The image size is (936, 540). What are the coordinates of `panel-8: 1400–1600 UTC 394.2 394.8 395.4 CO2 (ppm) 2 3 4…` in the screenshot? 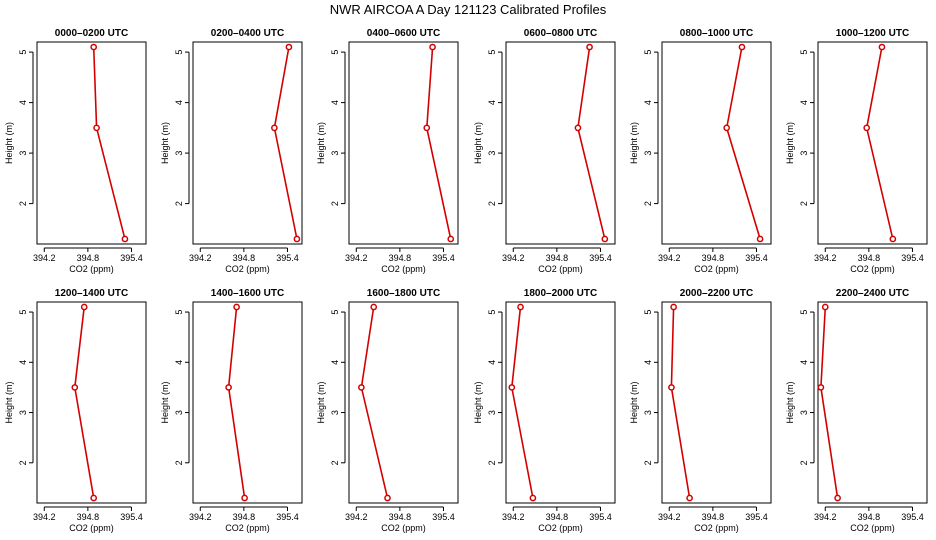 It's located at (231, 410).